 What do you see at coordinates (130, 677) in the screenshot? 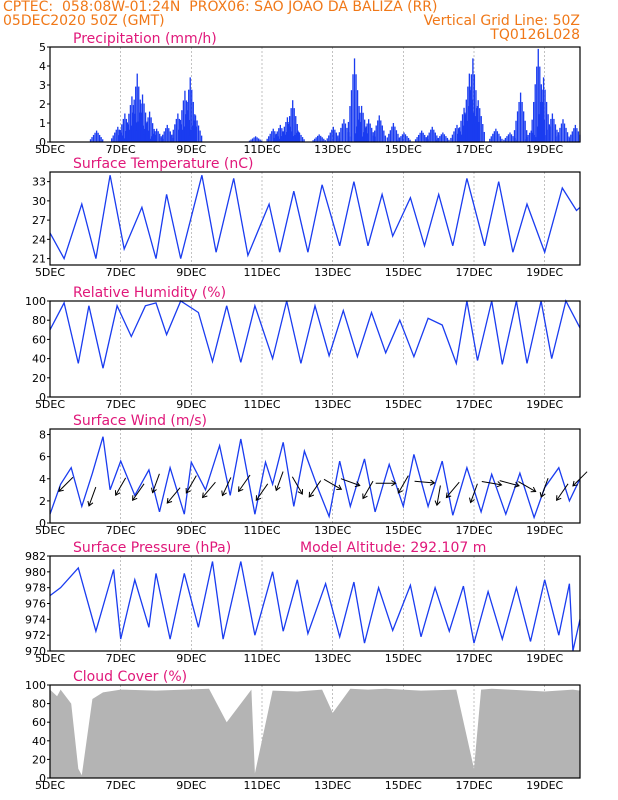
I see `panel-title: Cloud Cover (%)` at bounding box center [130, 677].